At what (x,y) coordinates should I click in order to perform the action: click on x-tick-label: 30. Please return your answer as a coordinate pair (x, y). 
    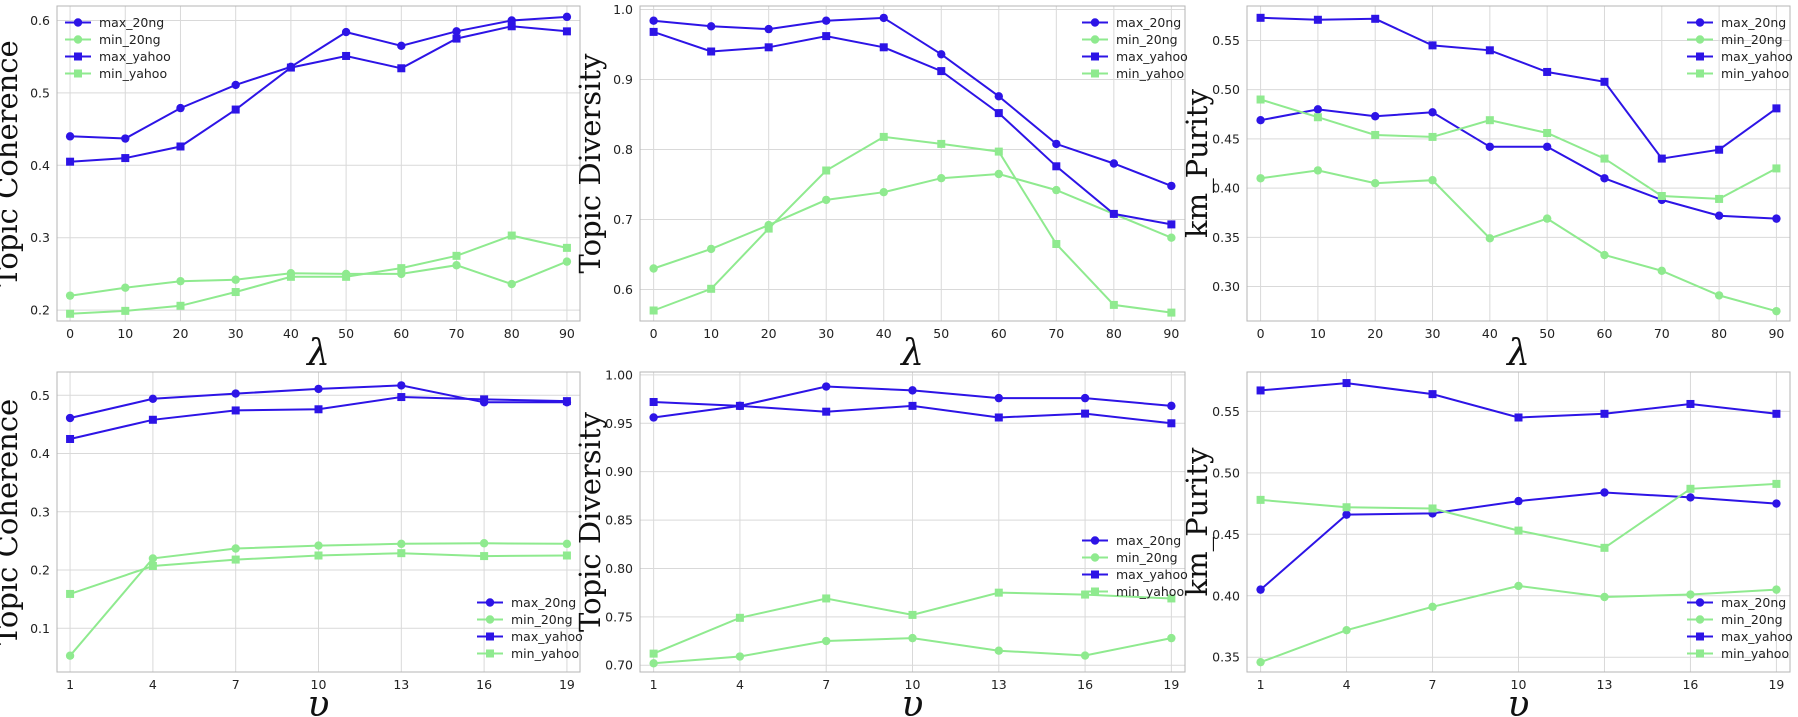
    Looking at the image, I should click on (826, 333).